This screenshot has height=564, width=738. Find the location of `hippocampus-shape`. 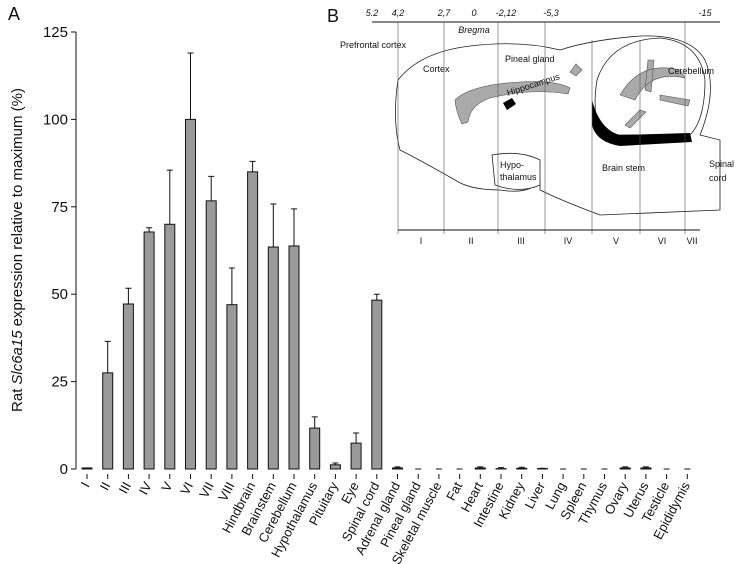

hippocampus-shape is located at coordinates (512, 103).